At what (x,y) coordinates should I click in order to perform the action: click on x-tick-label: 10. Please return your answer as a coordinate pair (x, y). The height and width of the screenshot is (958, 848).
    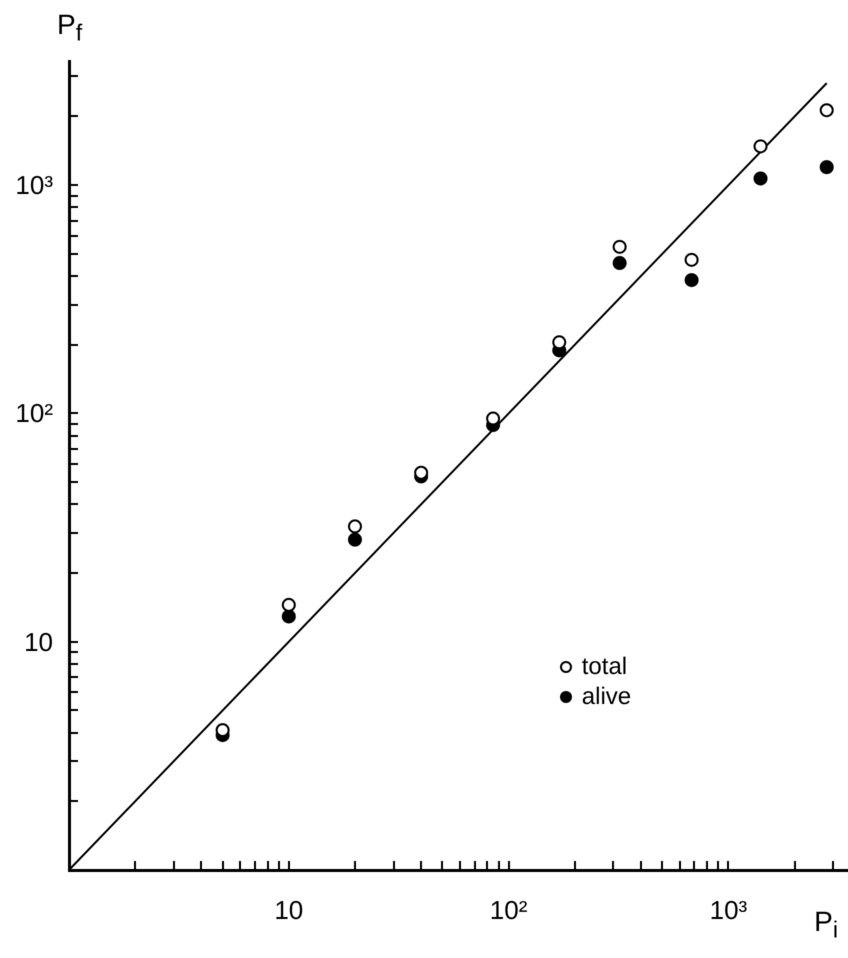
    Looking at the image, I should click on (289, 910).